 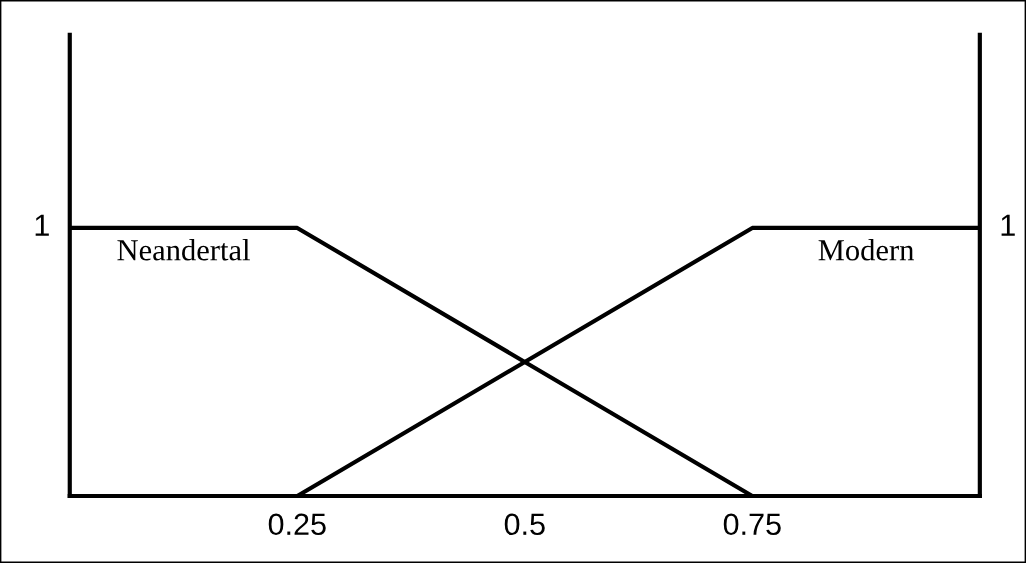 What do you see at coordinates (297, 524) in the screenshot?
I see `x-tick-label: 0.25` at bounding box center [297, 524].